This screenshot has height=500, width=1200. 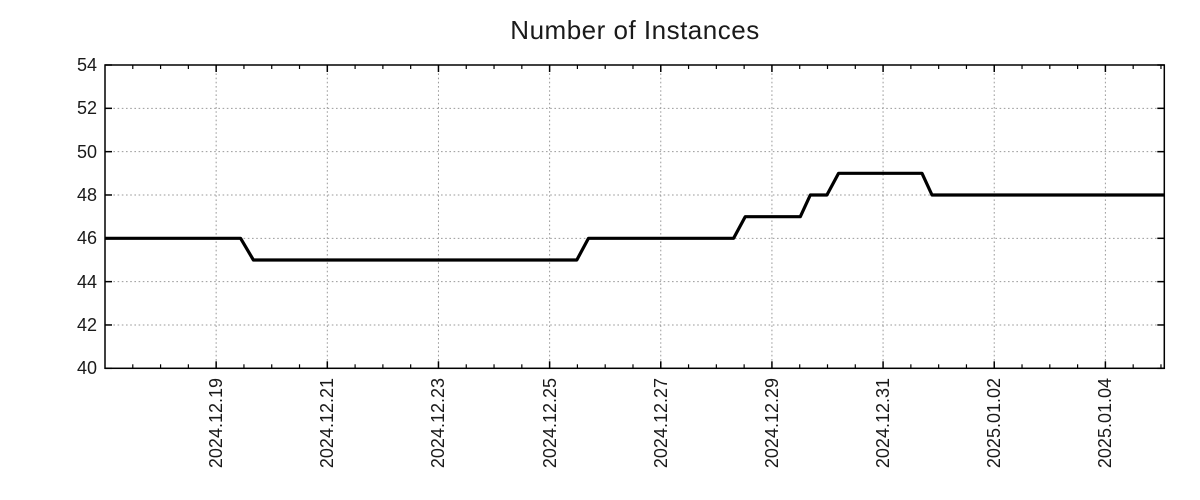 I want to click on y-tick-label: 48, so click(x=86, y=194).